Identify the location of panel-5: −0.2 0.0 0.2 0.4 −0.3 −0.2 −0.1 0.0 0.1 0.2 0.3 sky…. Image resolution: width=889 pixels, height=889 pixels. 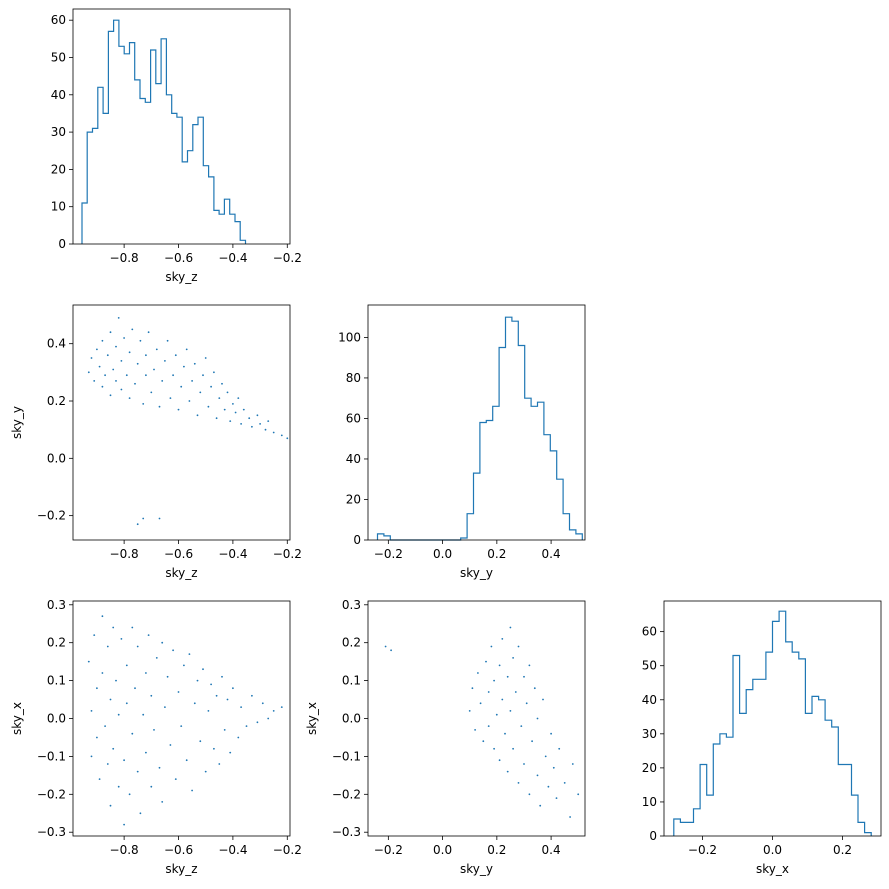
(445, 737).